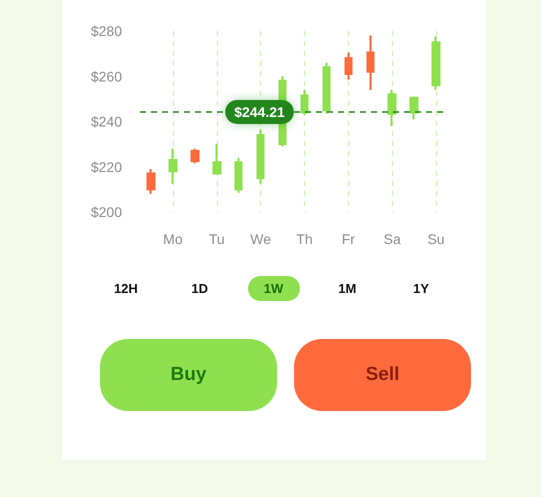  What do you see at coordinates (189, 375) in the screenshot?
I see `text: Buy` at bounding box center [189, 375].